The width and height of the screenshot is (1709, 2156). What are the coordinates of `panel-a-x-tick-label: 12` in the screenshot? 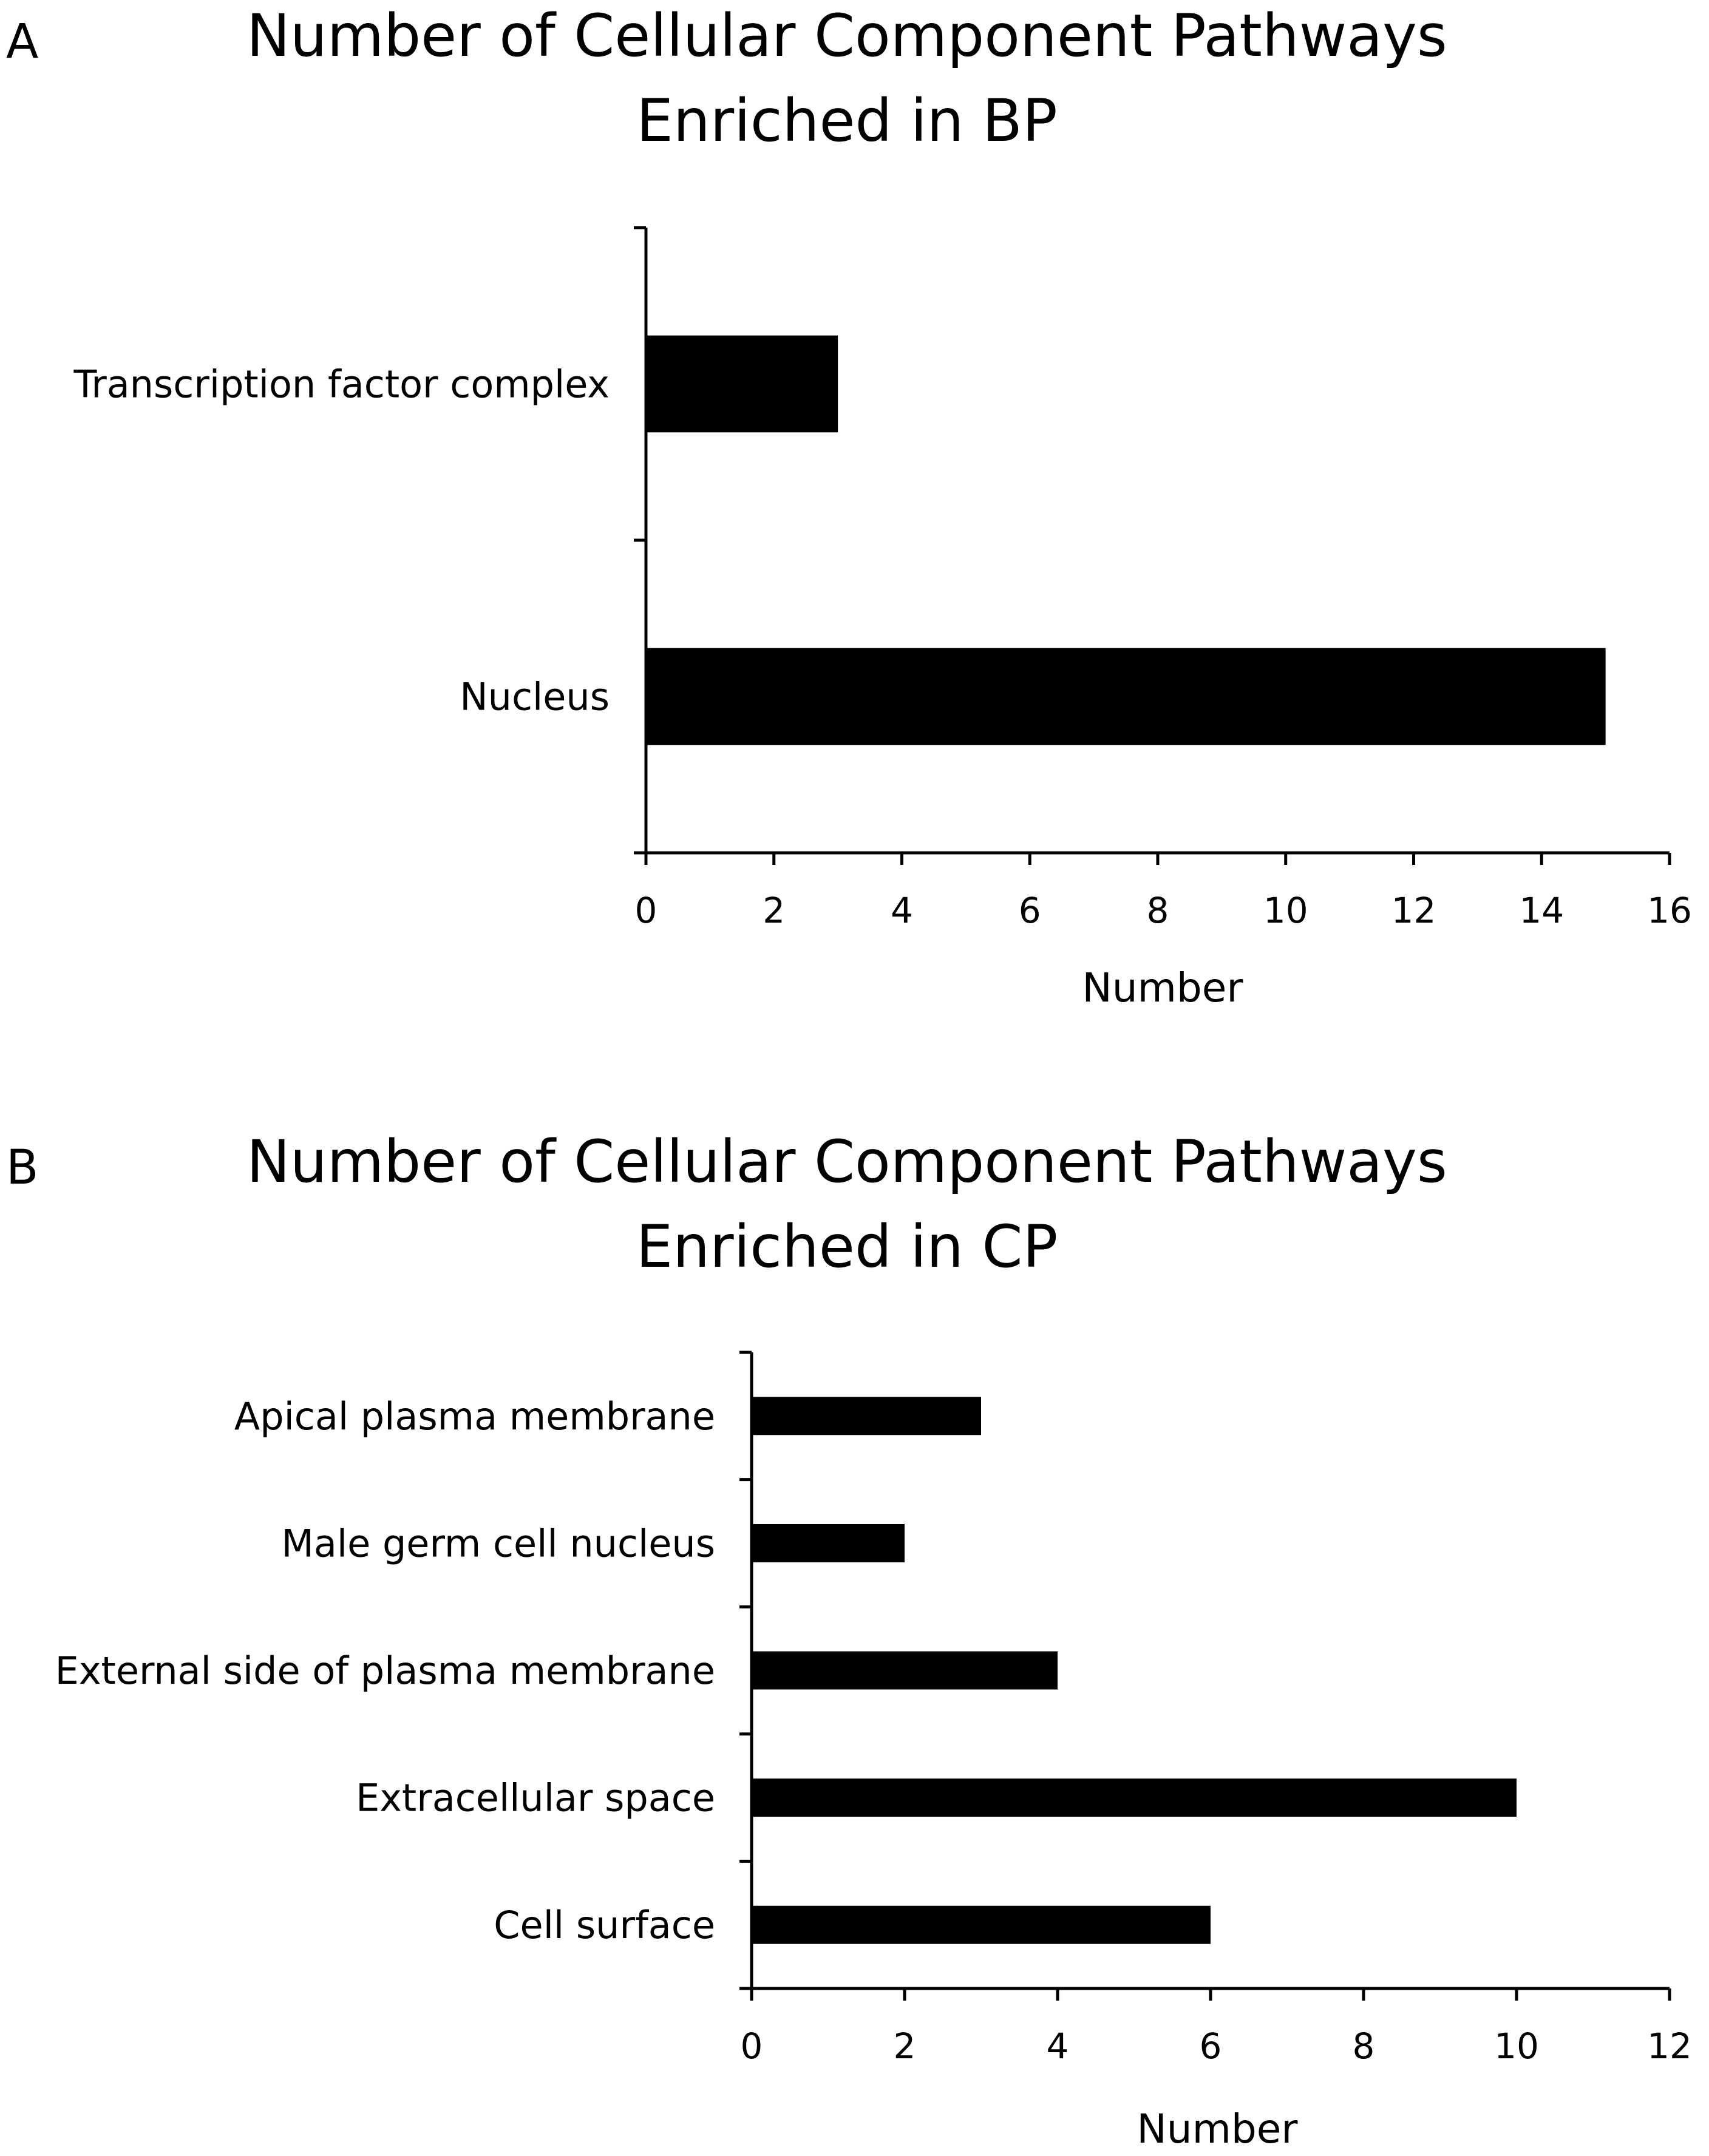 It's located at (1413, 910).